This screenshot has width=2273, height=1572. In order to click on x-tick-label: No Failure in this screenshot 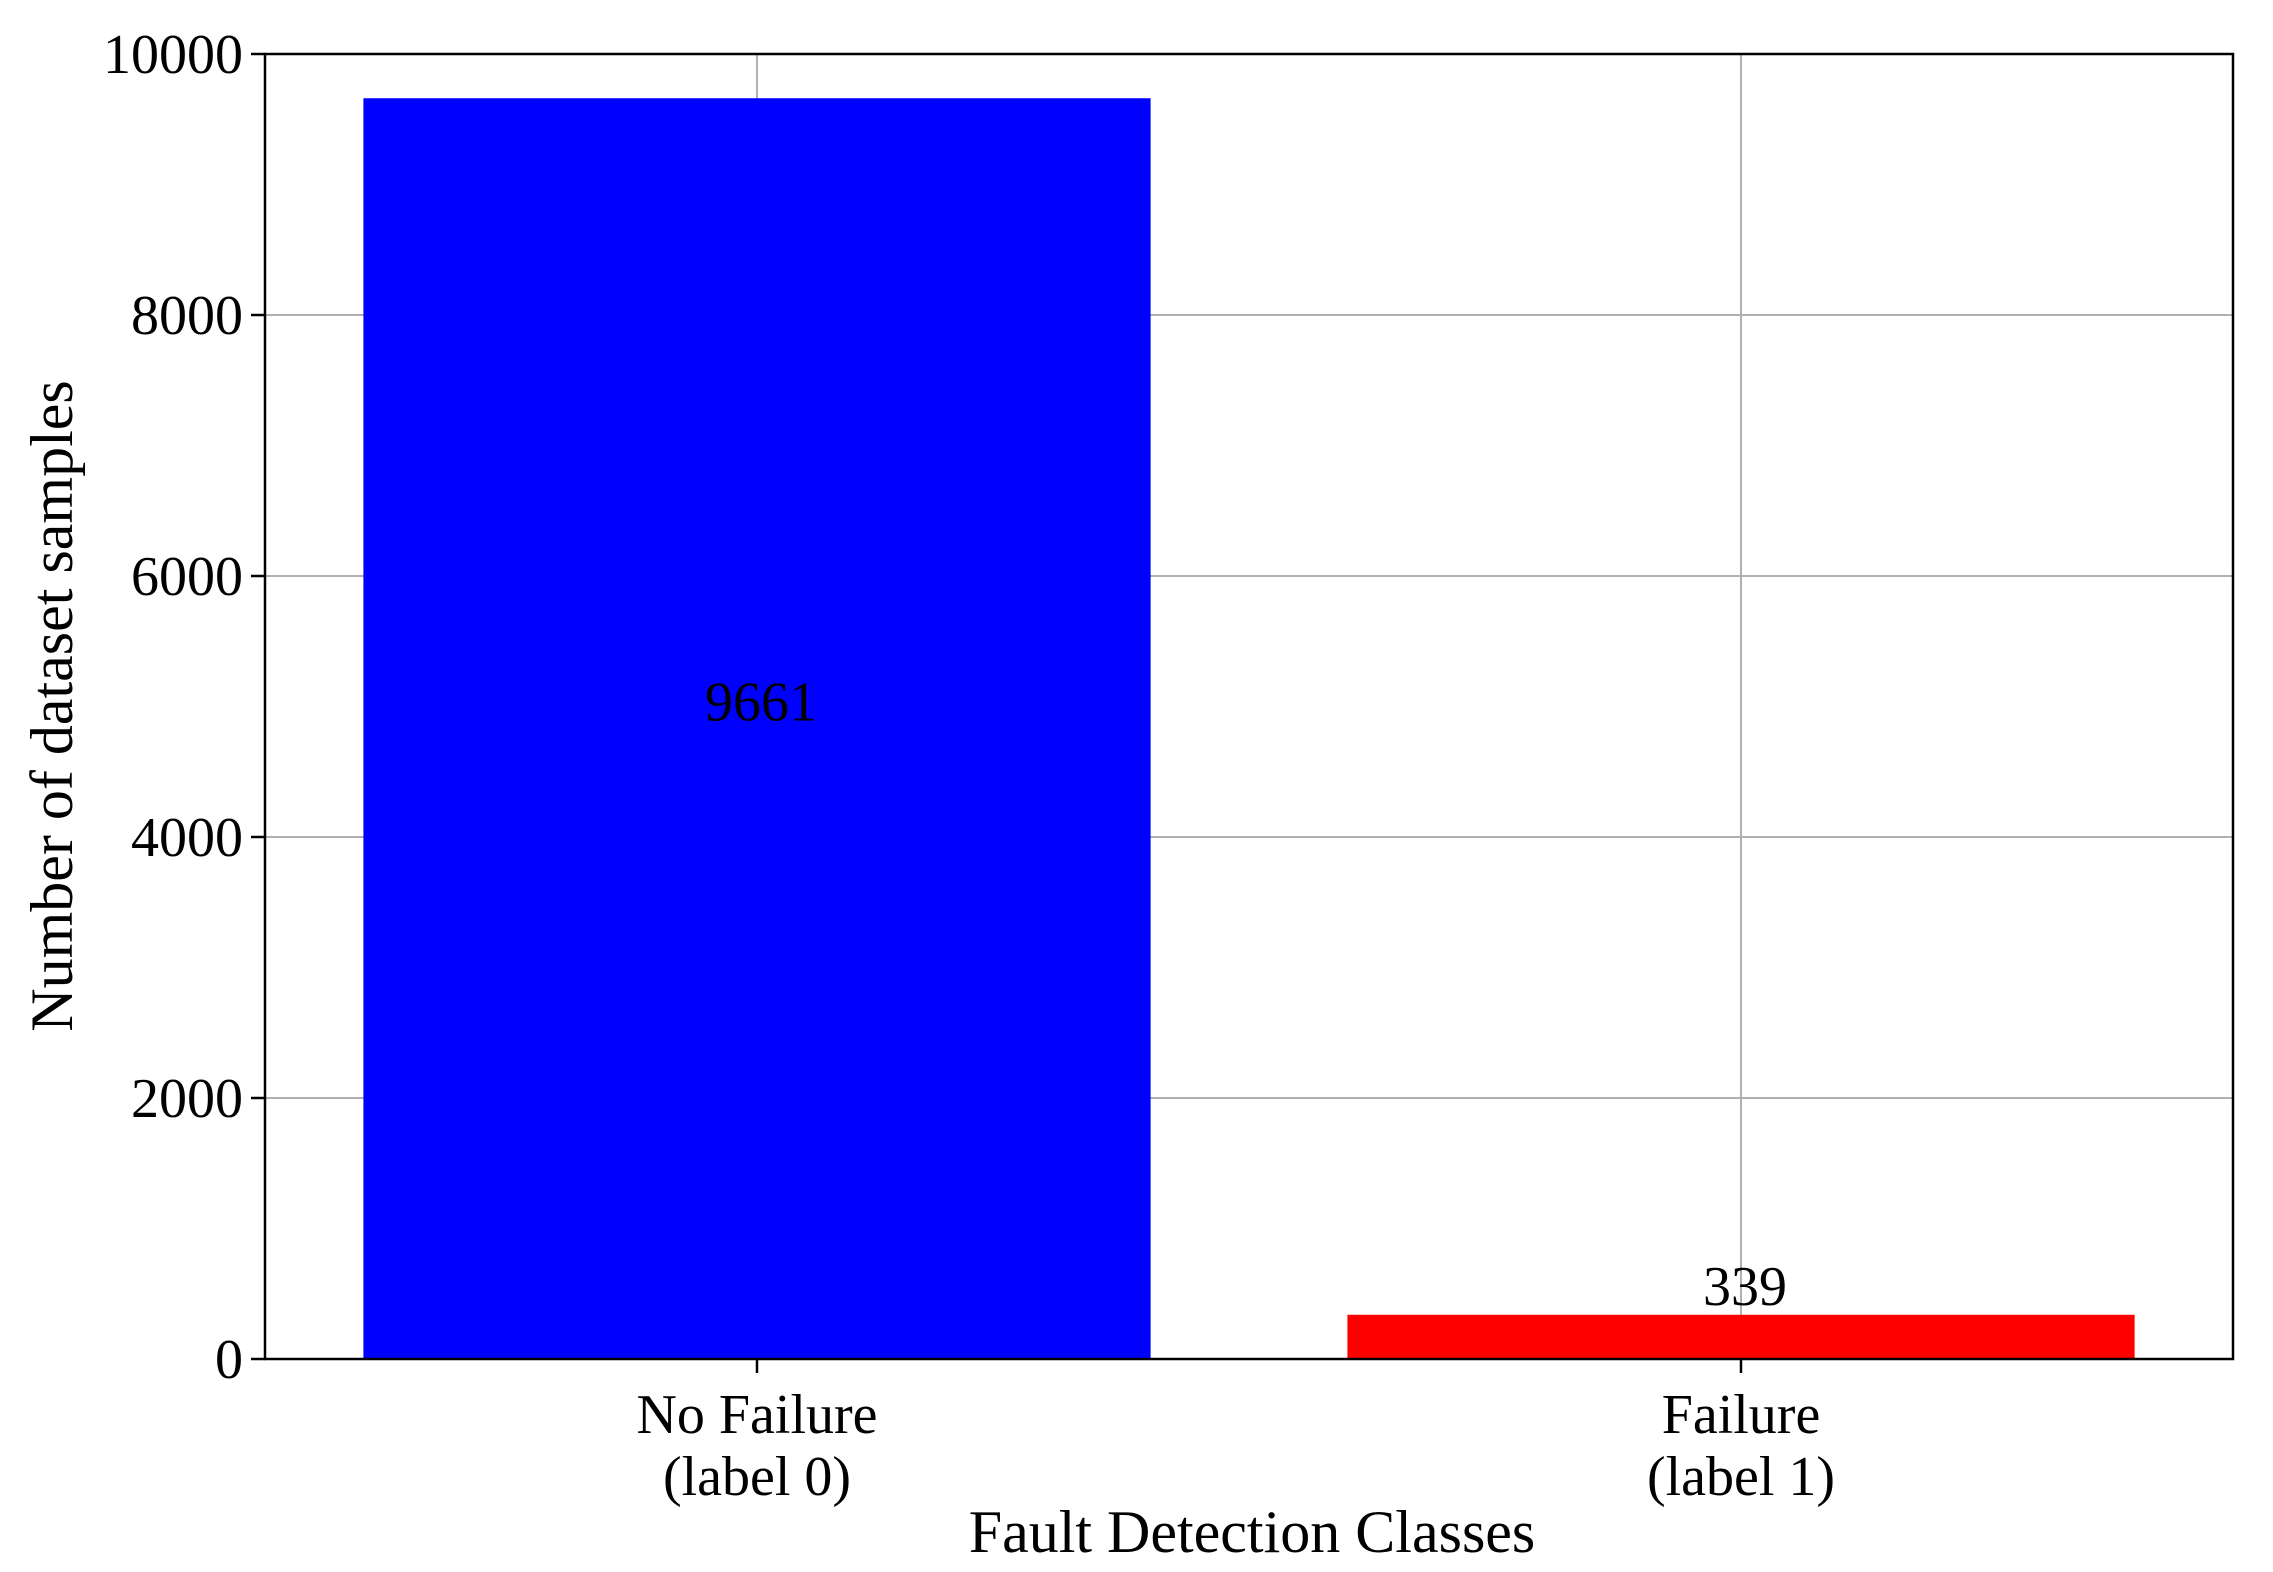, I will do `click(756, 1415)`.